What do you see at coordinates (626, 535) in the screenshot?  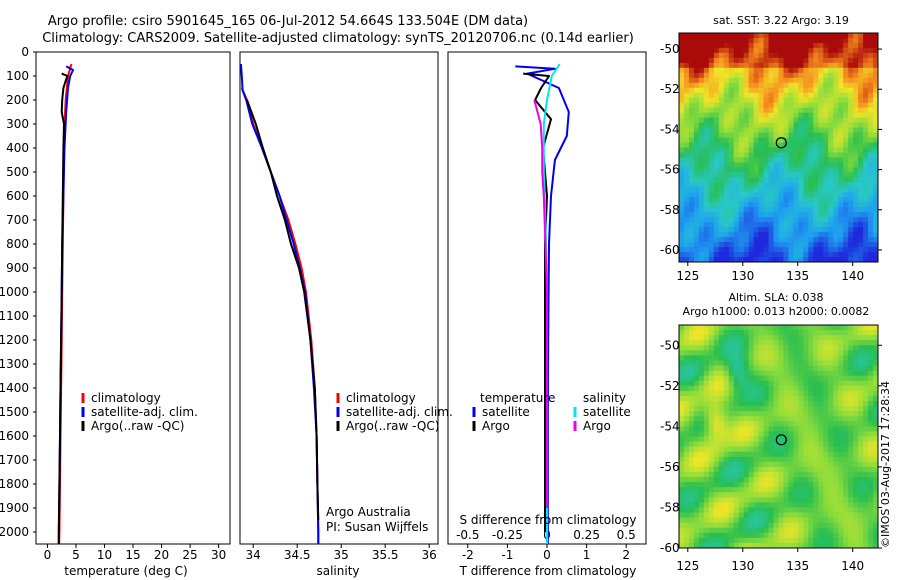 I see `s-difference-tick-label: 0.5` at bounding box center [626, 535].